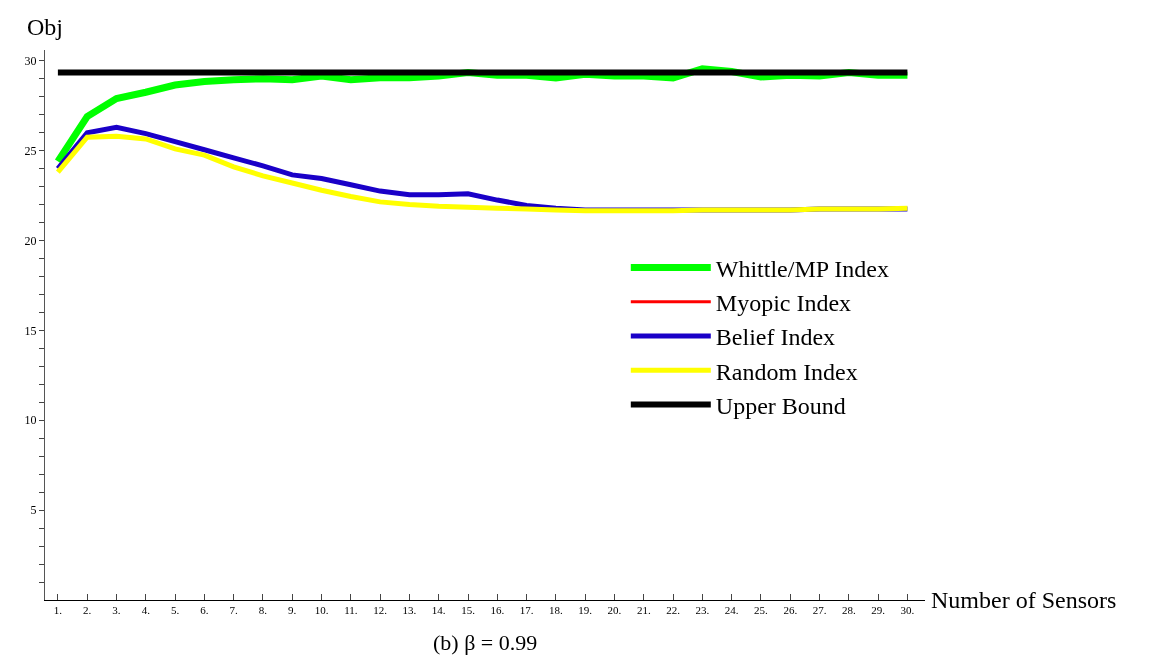 The image size is (1169, 662). I want to click on x-tick-label: 16., so click(497, 610).